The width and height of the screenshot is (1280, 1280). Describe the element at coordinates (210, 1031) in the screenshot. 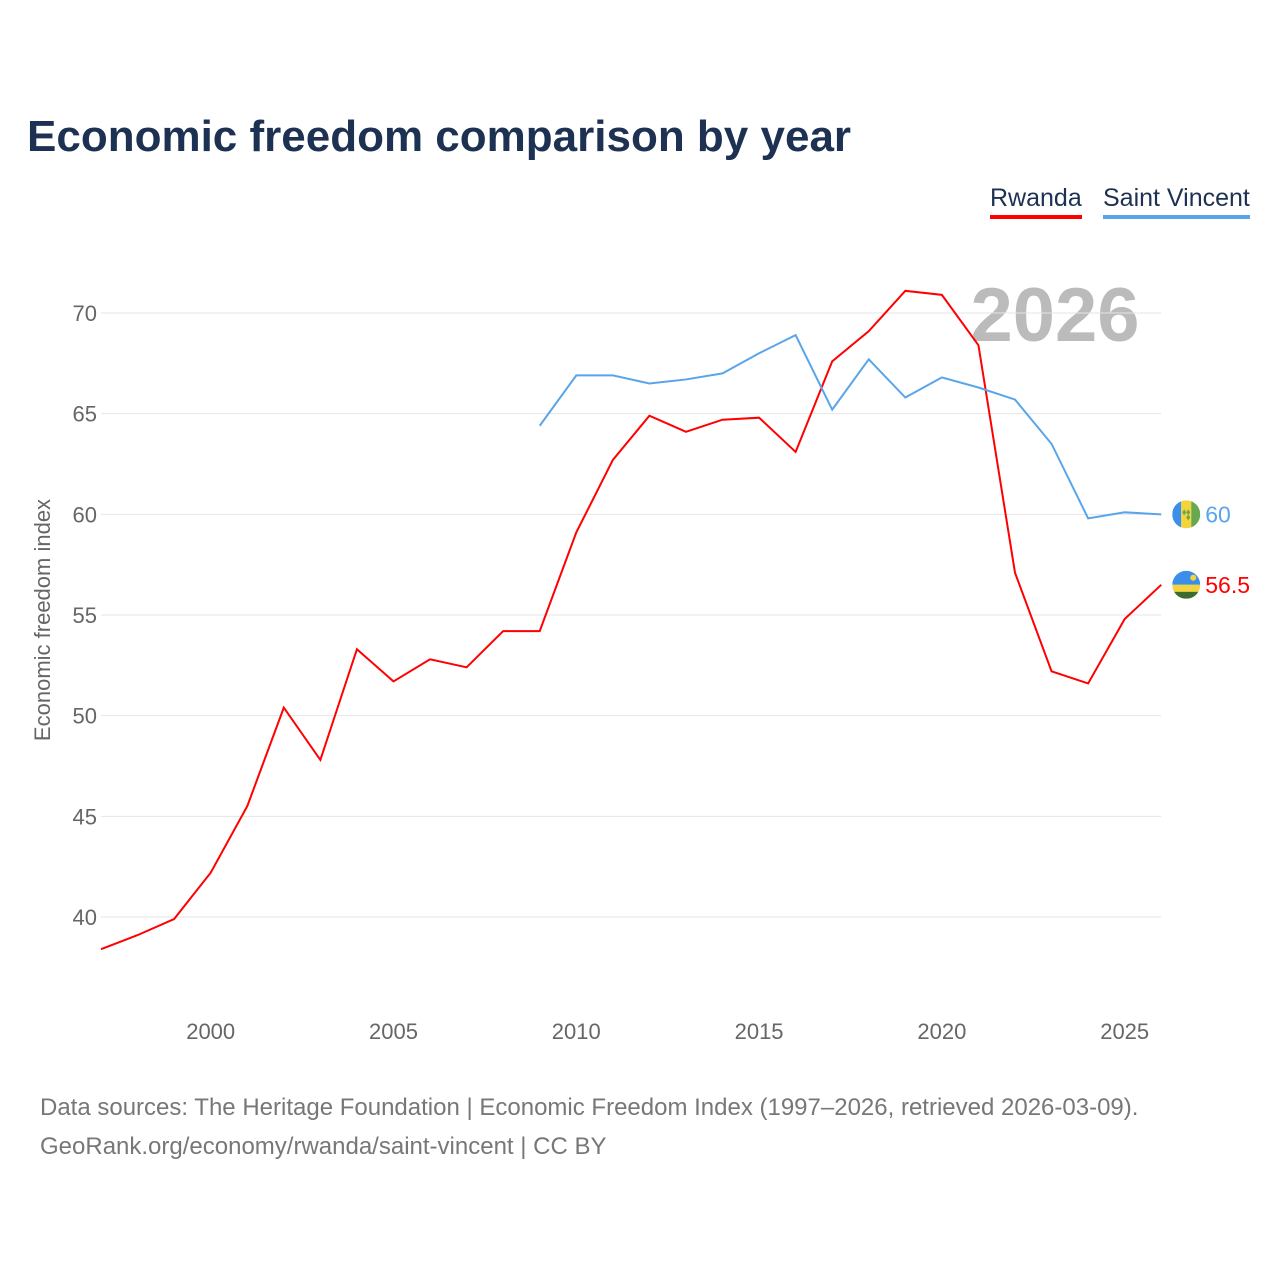

I see `x-tick-label: 2000` at that location.